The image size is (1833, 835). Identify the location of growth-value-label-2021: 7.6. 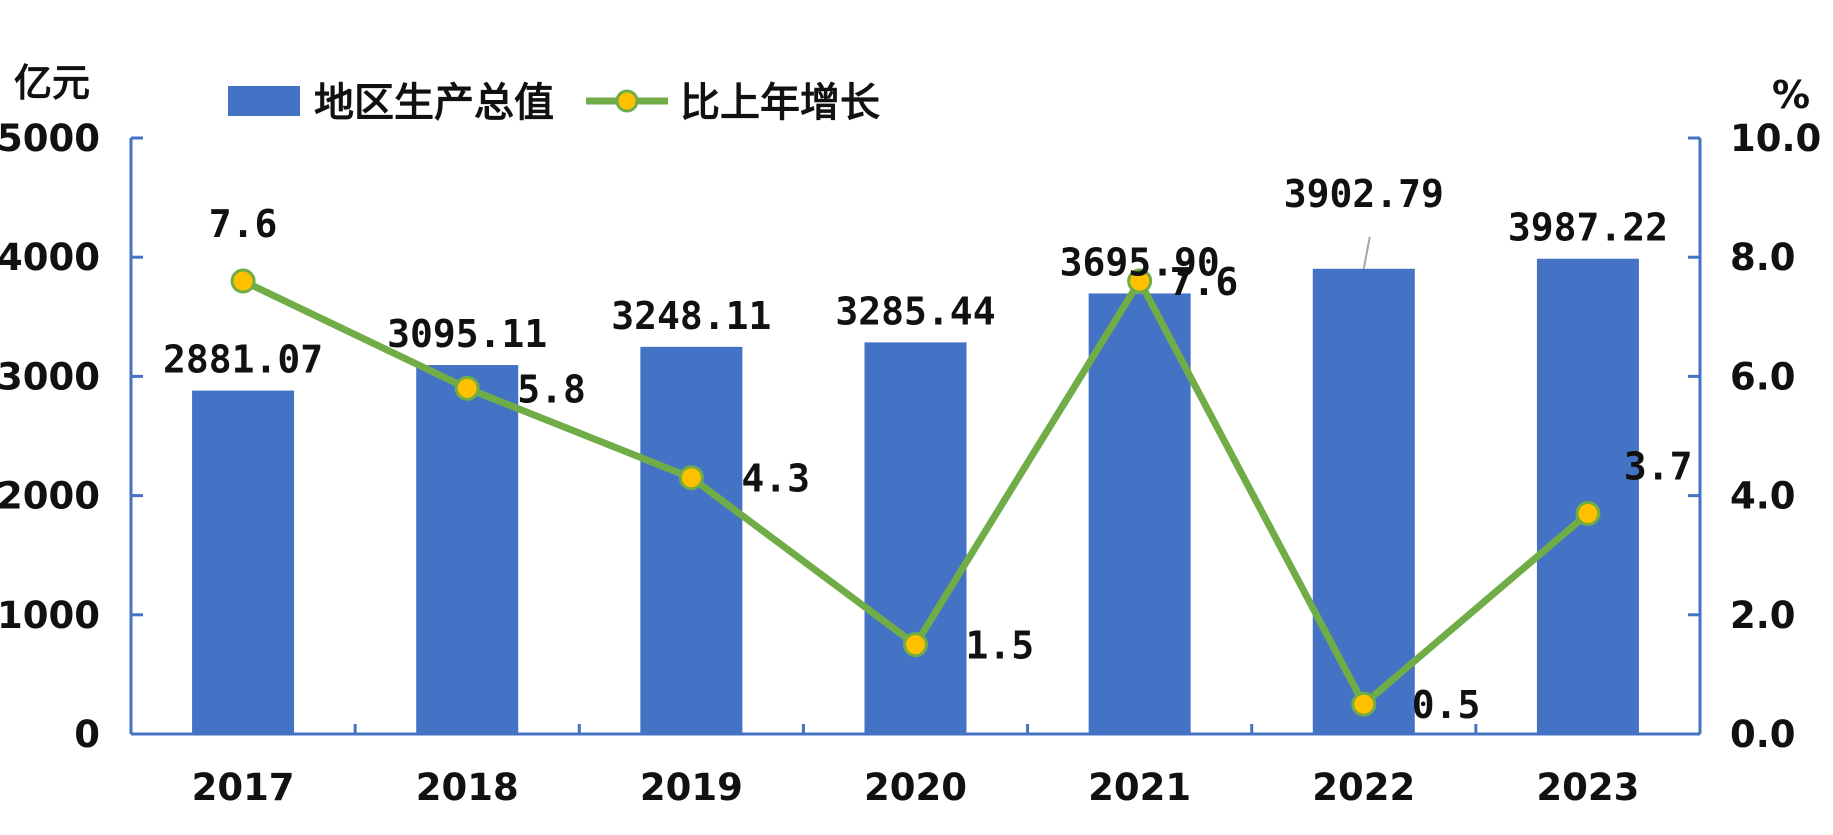
(1204, 282).